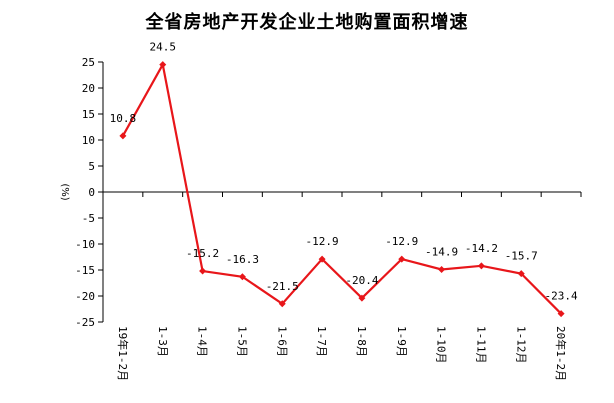  What do you see at coordinates (480, 344) in the screenshot?
I see `x-tick-label: 1-11月` at bounding box center [480, 344].